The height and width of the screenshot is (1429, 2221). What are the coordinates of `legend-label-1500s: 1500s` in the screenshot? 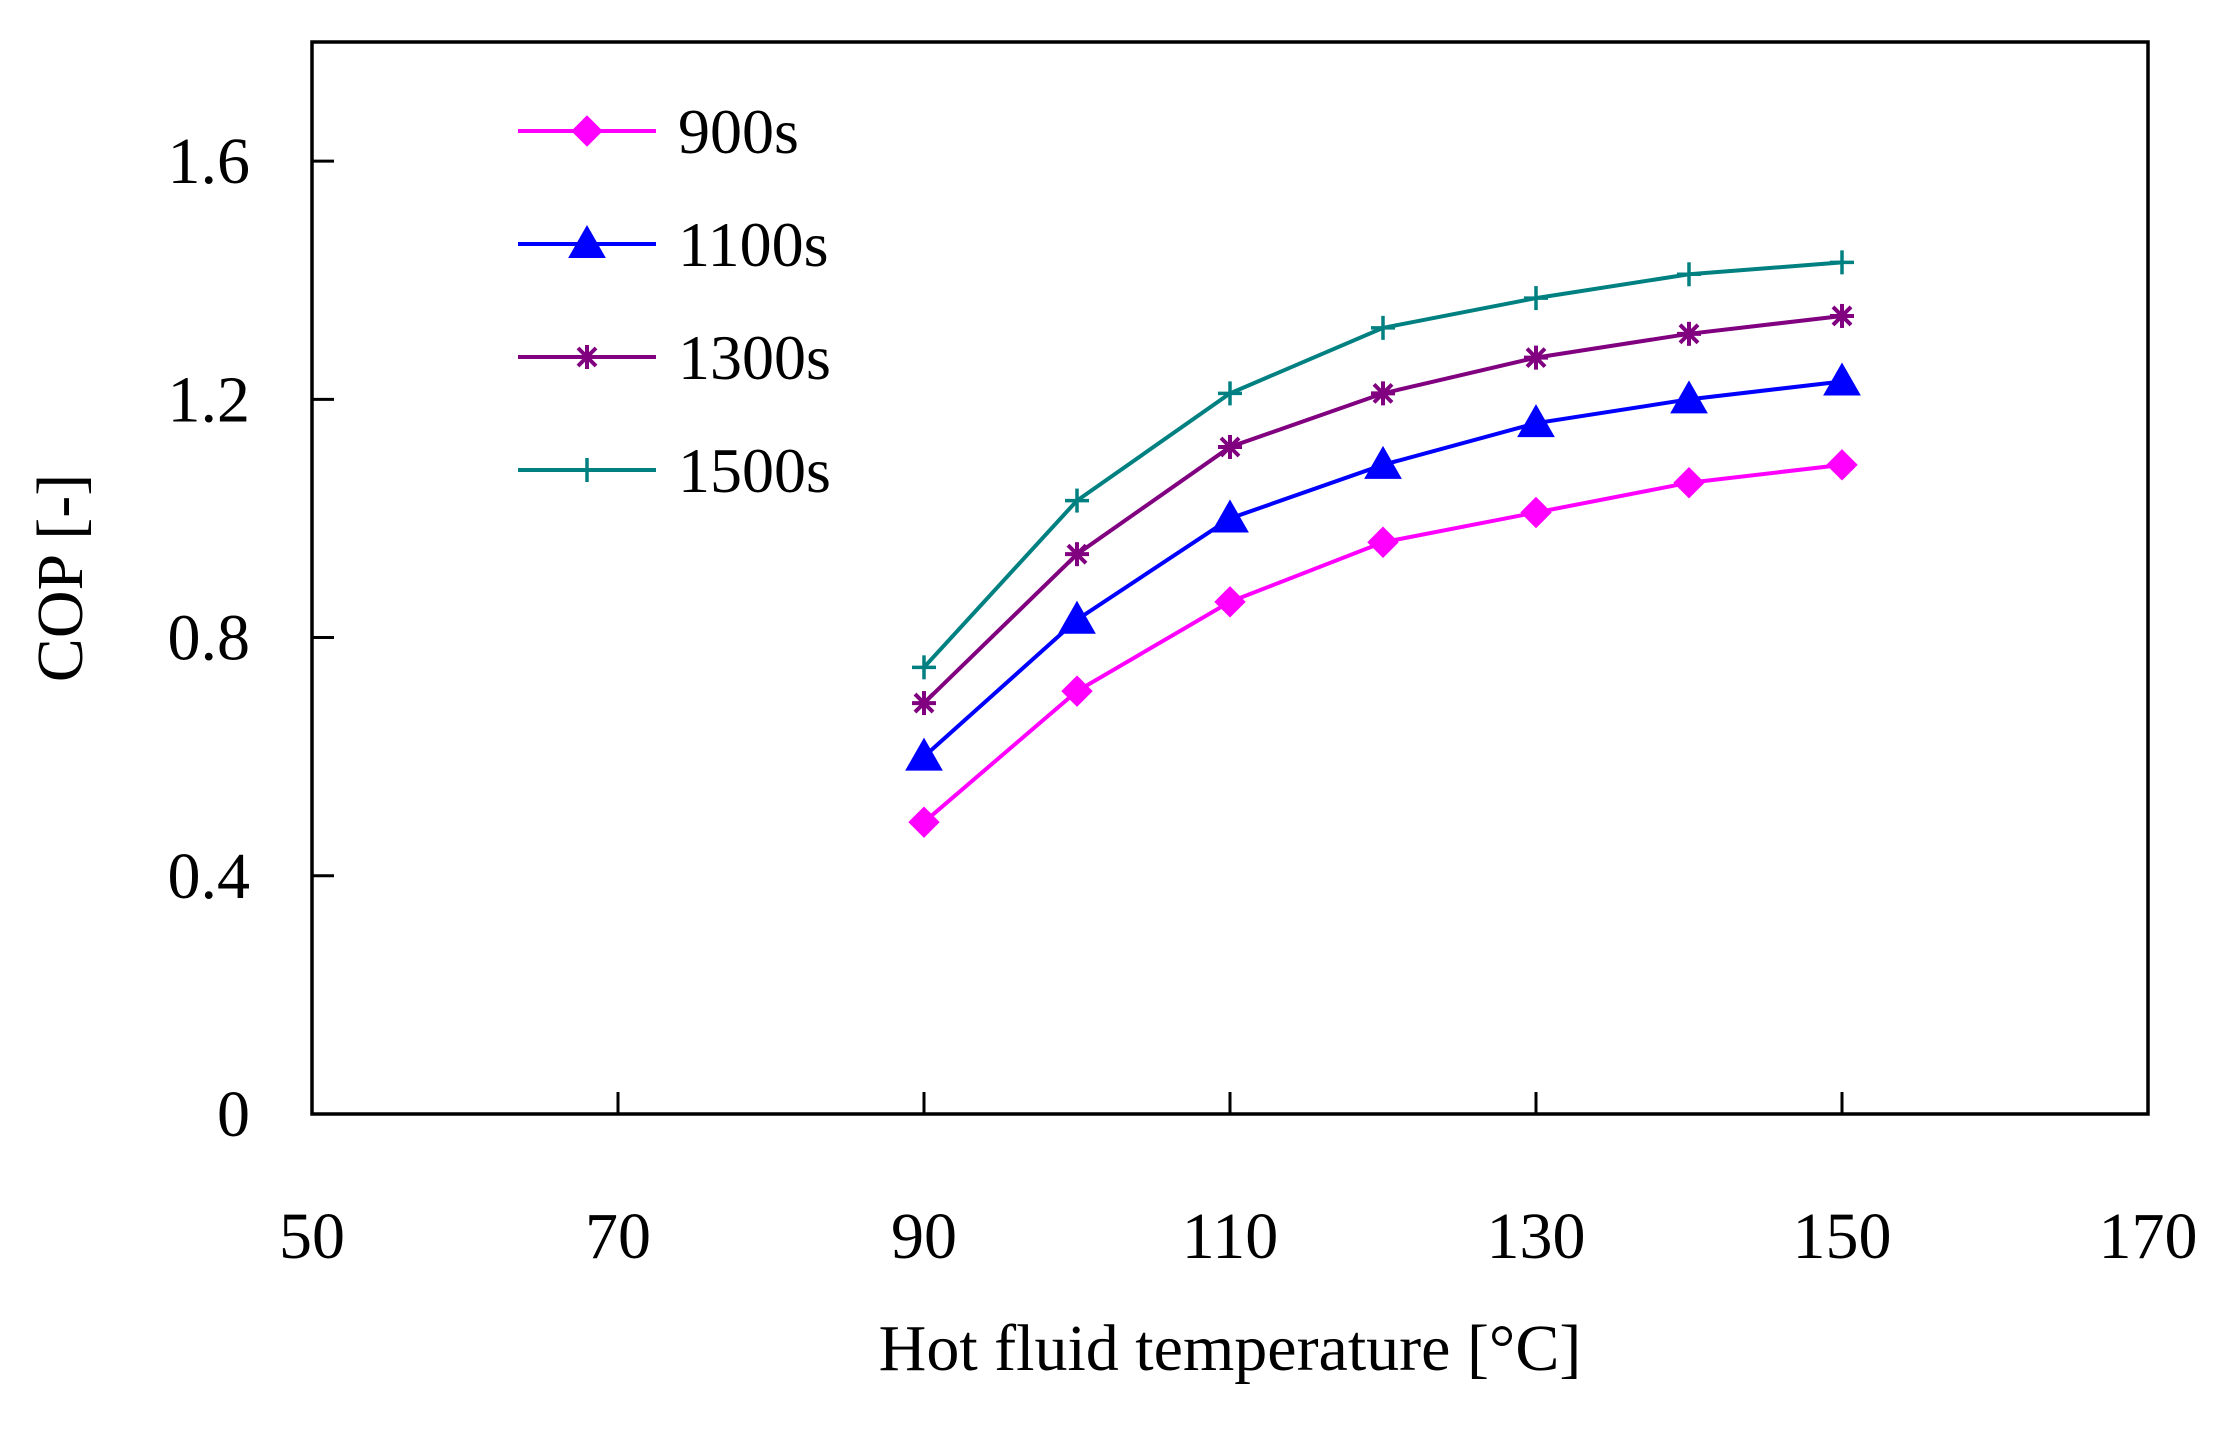 It's located at (754, 470).